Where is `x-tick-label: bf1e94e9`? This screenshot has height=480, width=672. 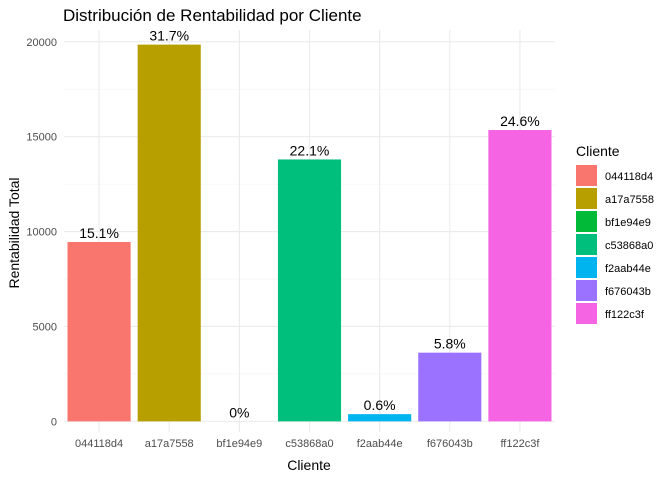 x-tick-label: bf1e94e9 is located at coordinates (239, 444).